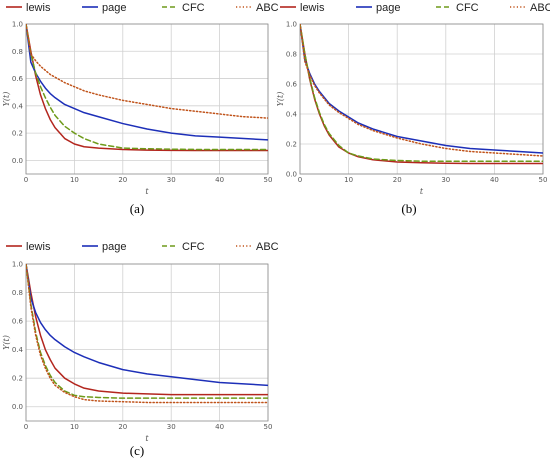  Describe the element at coordinates (137, 450) in the screenshot. I see `panel-caption: (c)` at that location.